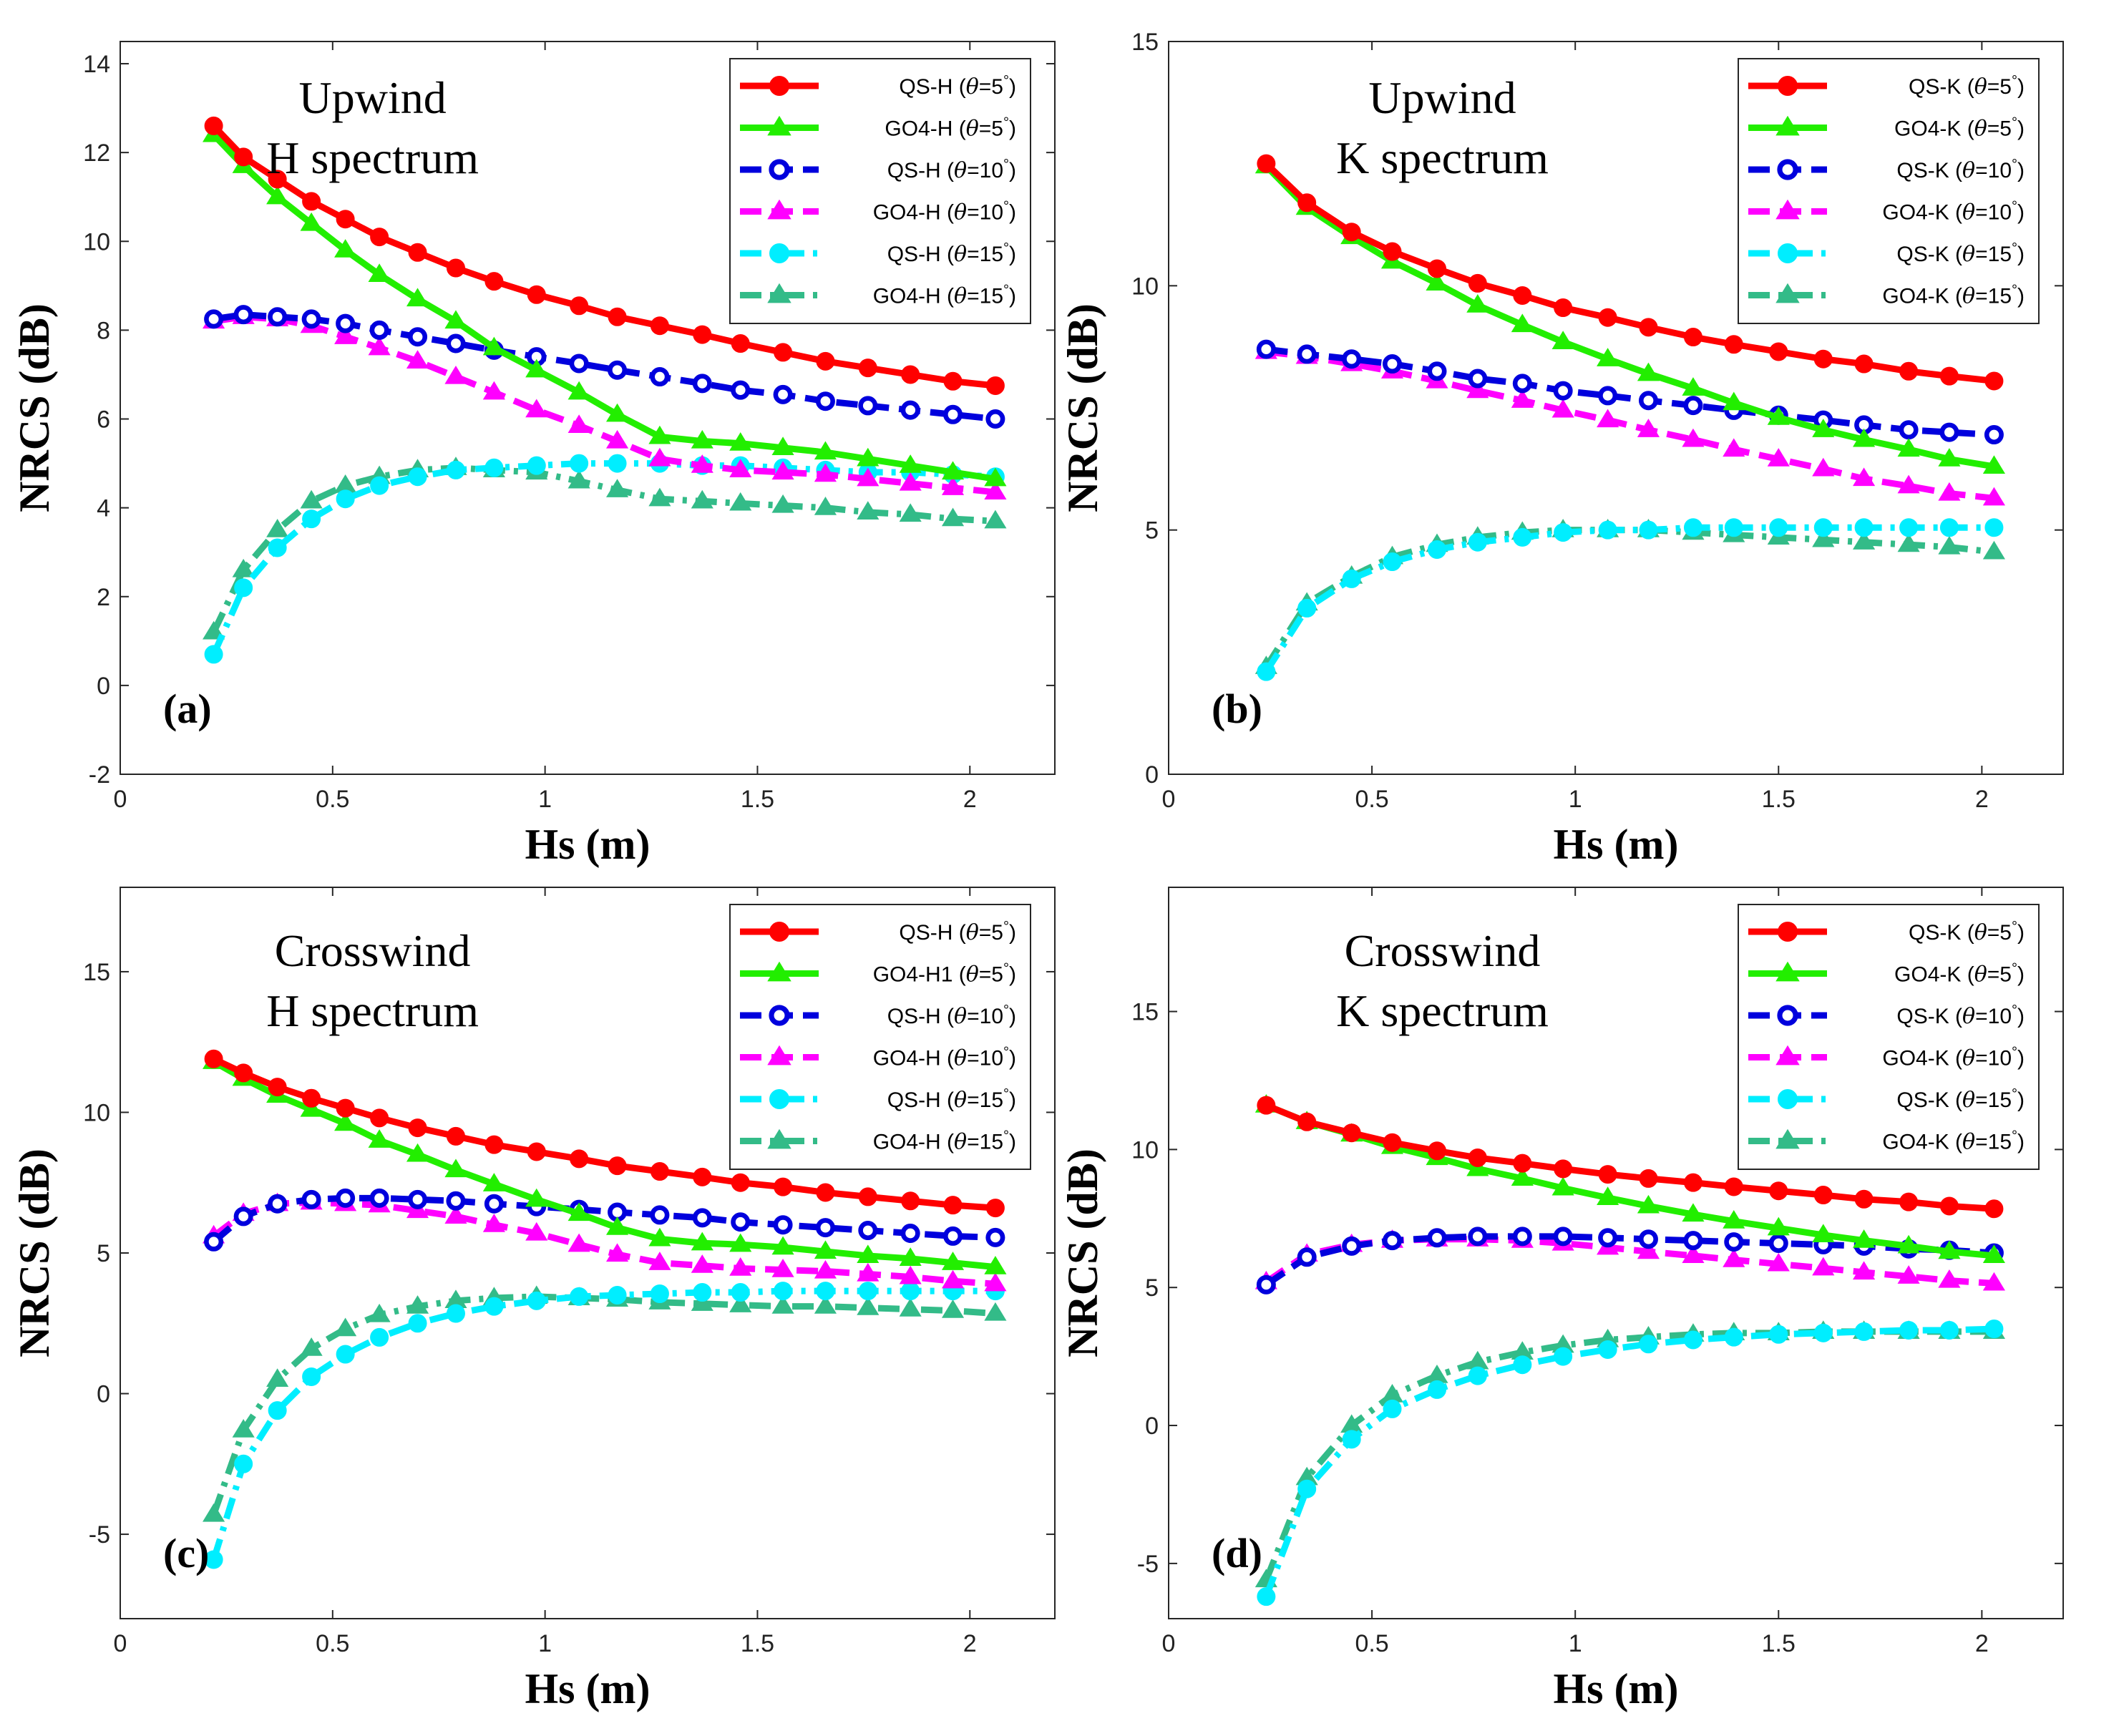 This screenshot has width=2124, height=1736. I want to click on legend-entry: GO4-K (θ=5°), so click(1886, 128).